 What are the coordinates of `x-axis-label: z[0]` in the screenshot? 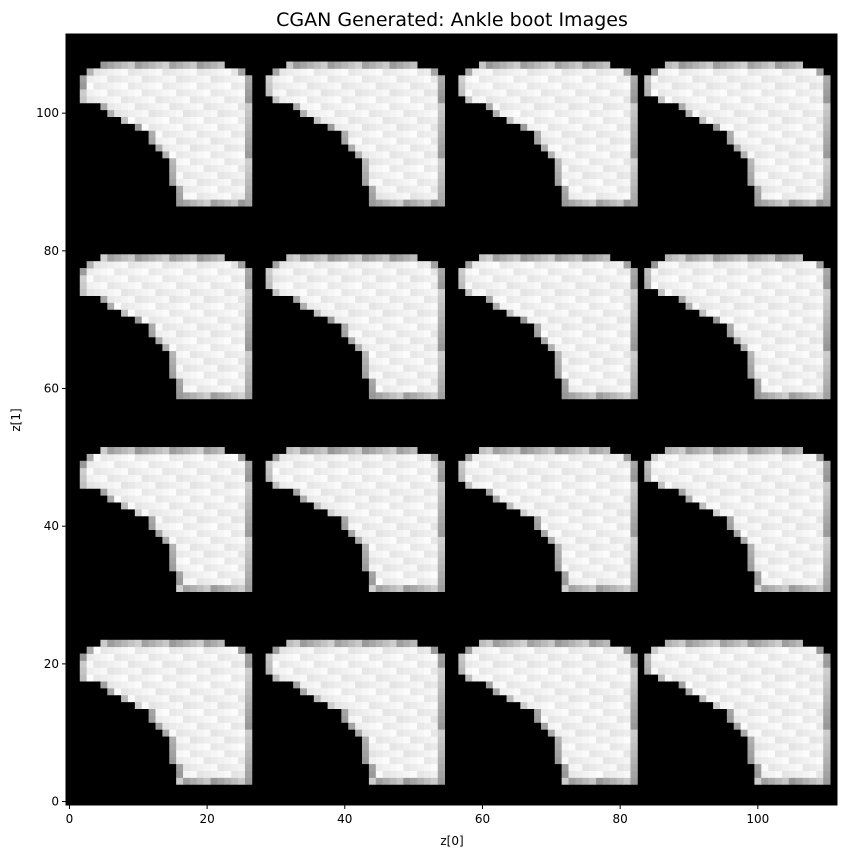 It's located at (451, 841).